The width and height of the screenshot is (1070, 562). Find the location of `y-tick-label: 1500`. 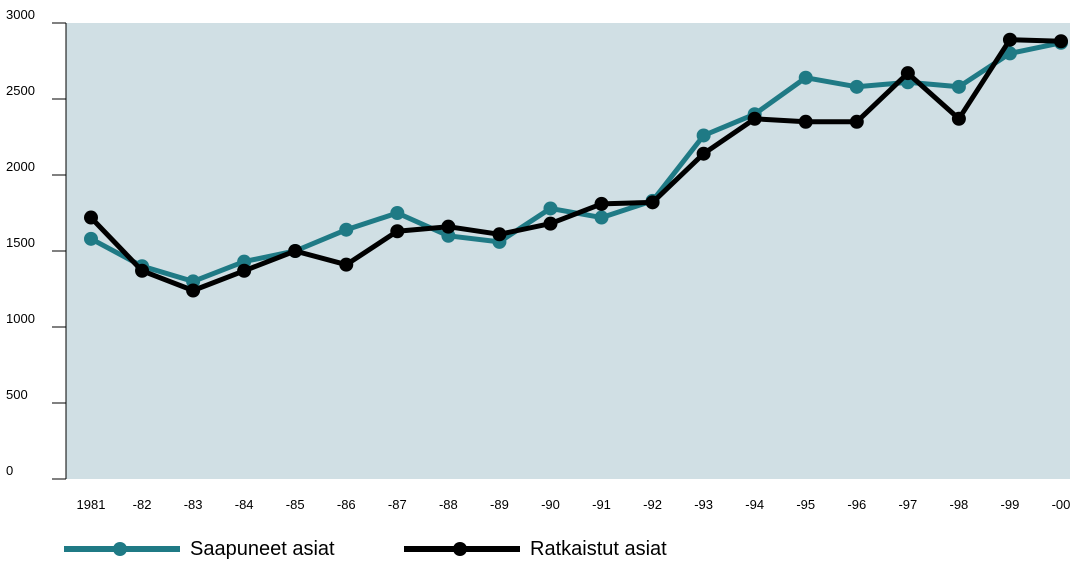

y-tick-label: 1500 is located at coordinates (20, 242).